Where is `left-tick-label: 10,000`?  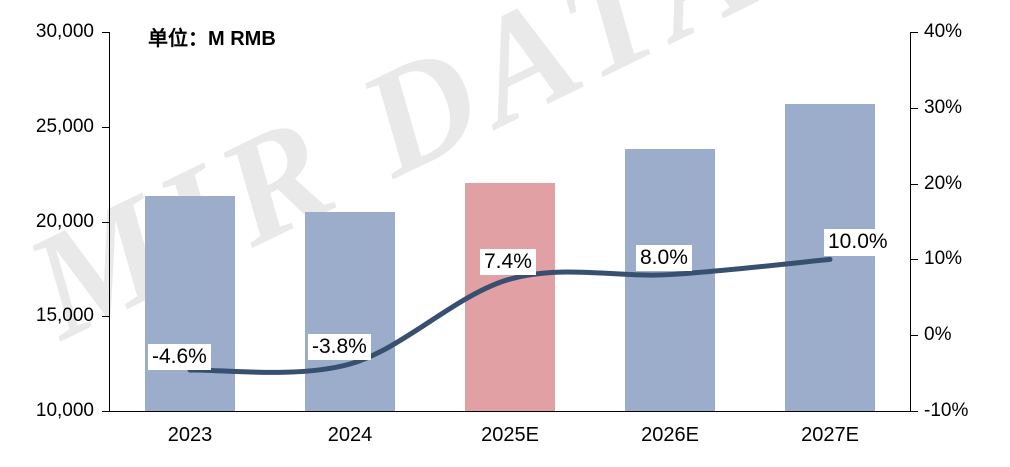
left-tick-label: 10,000 is located at coordinates (64, 410).